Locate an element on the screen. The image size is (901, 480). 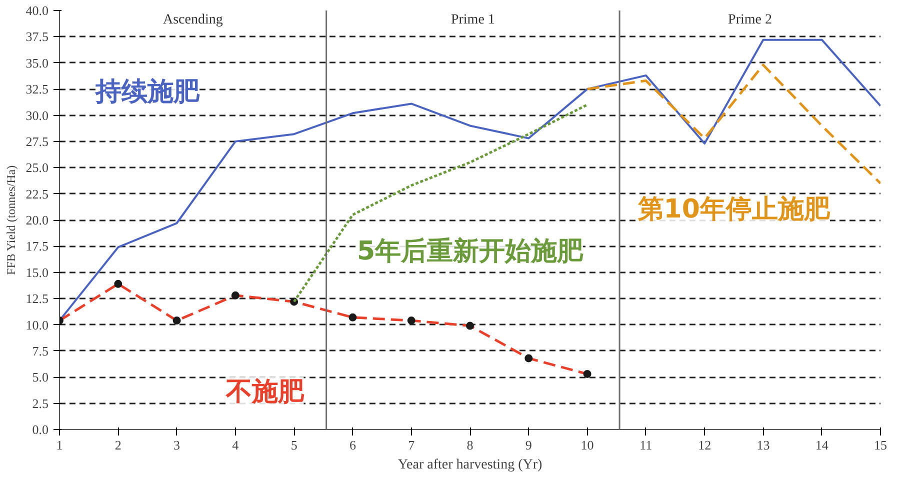
x-tick-label: 3 is located at coordinates (177, 445).